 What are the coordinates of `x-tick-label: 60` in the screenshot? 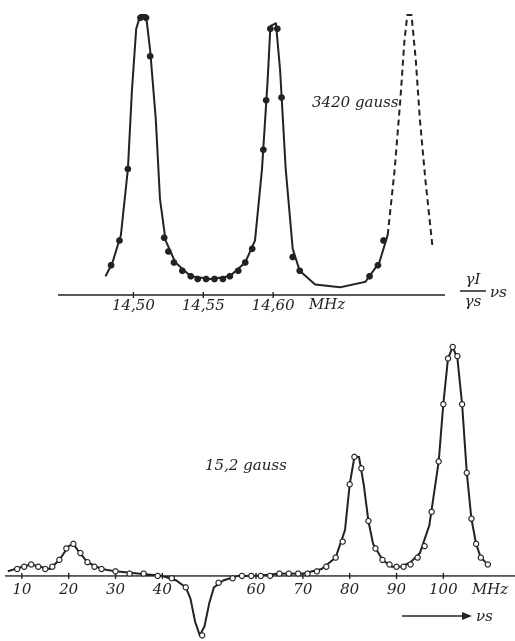 It's located at (256, 589).